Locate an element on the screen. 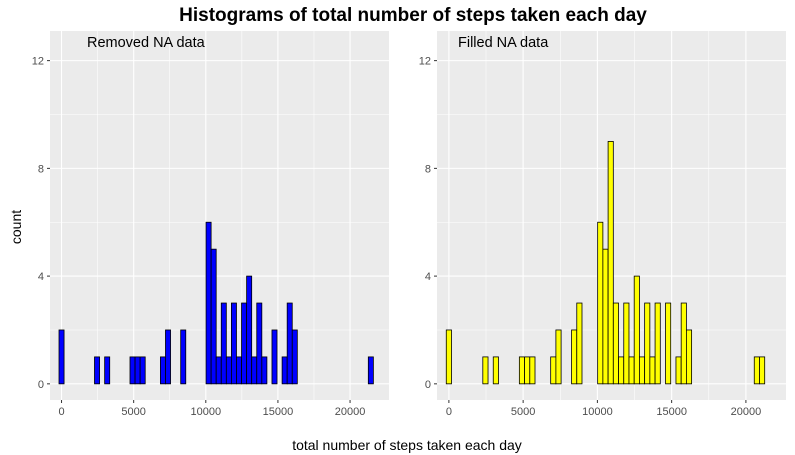  histogram-bars is located at coordinates (216, 303).